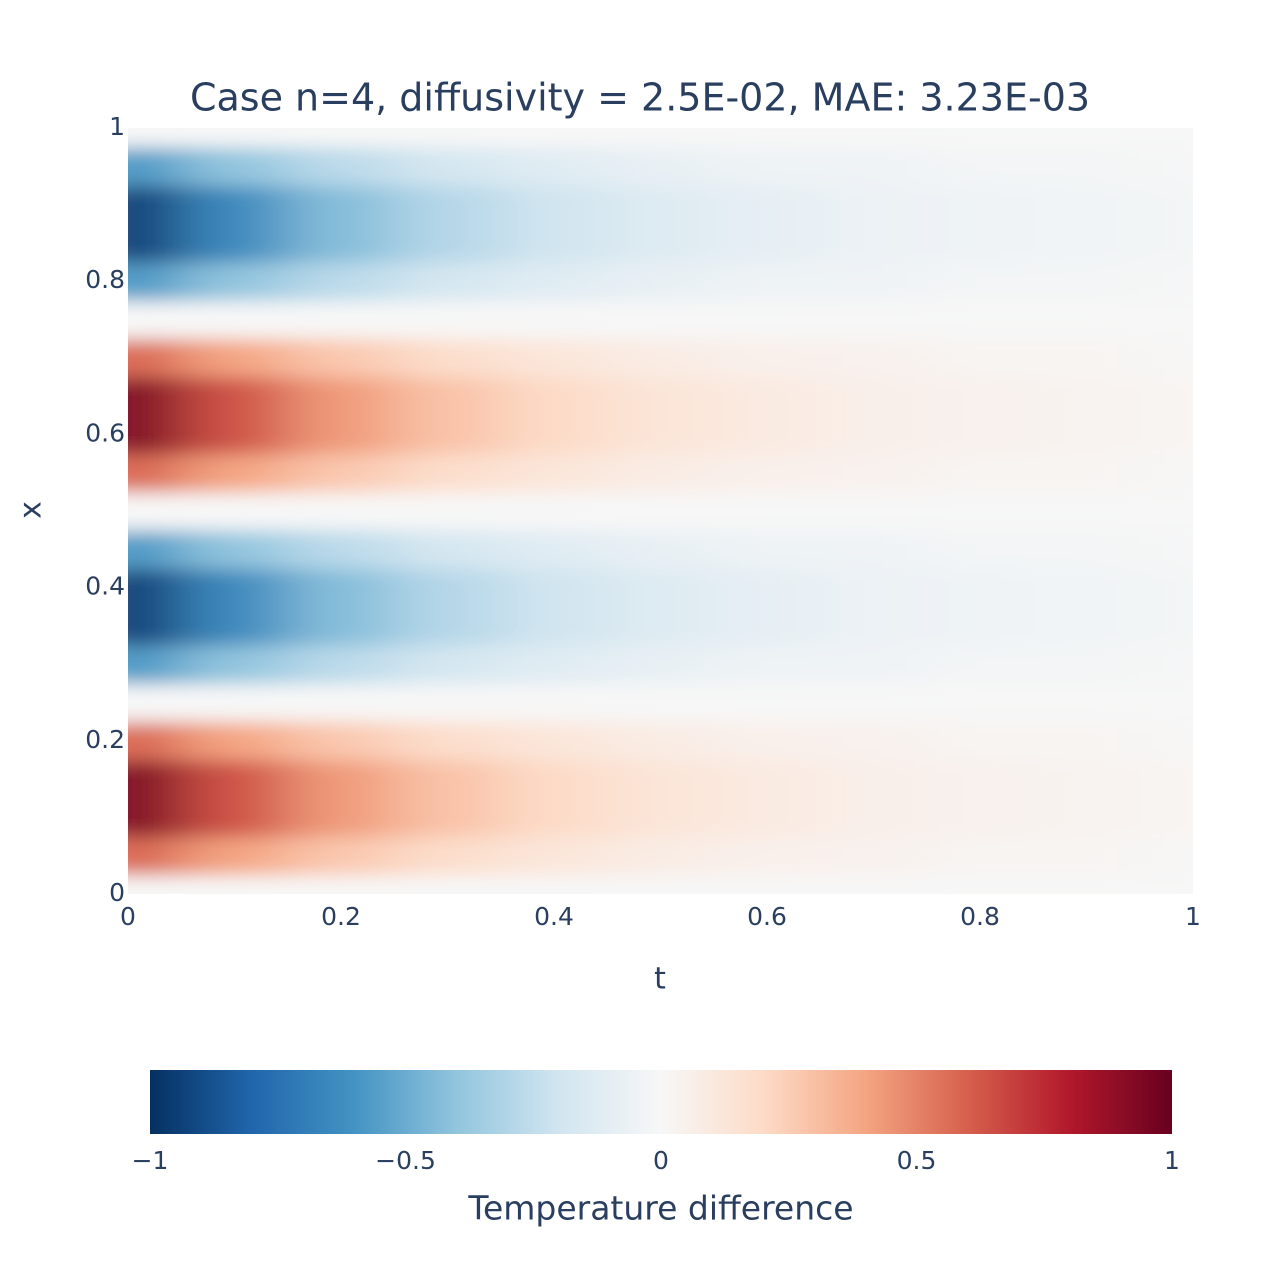 The image size is (1280, 1284). I want to click on y-tick-label: 0.2, so click(105, 739).